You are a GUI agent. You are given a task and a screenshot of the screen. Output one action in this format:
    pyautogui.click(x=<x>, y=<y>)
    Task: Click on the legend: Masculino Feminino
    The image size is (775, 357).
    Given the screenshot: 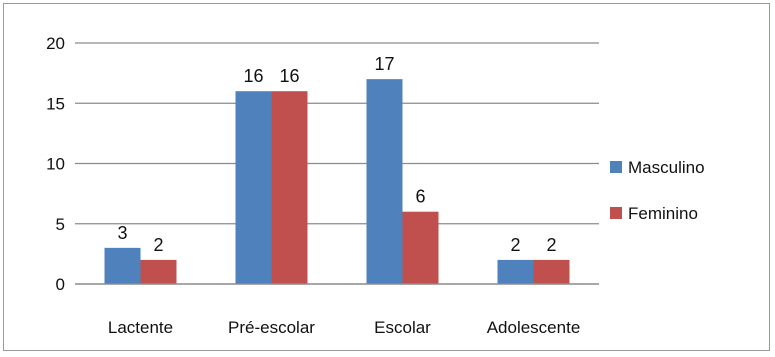 What is the action you would take?
    pyautogui.click(x=657, y=190)
    